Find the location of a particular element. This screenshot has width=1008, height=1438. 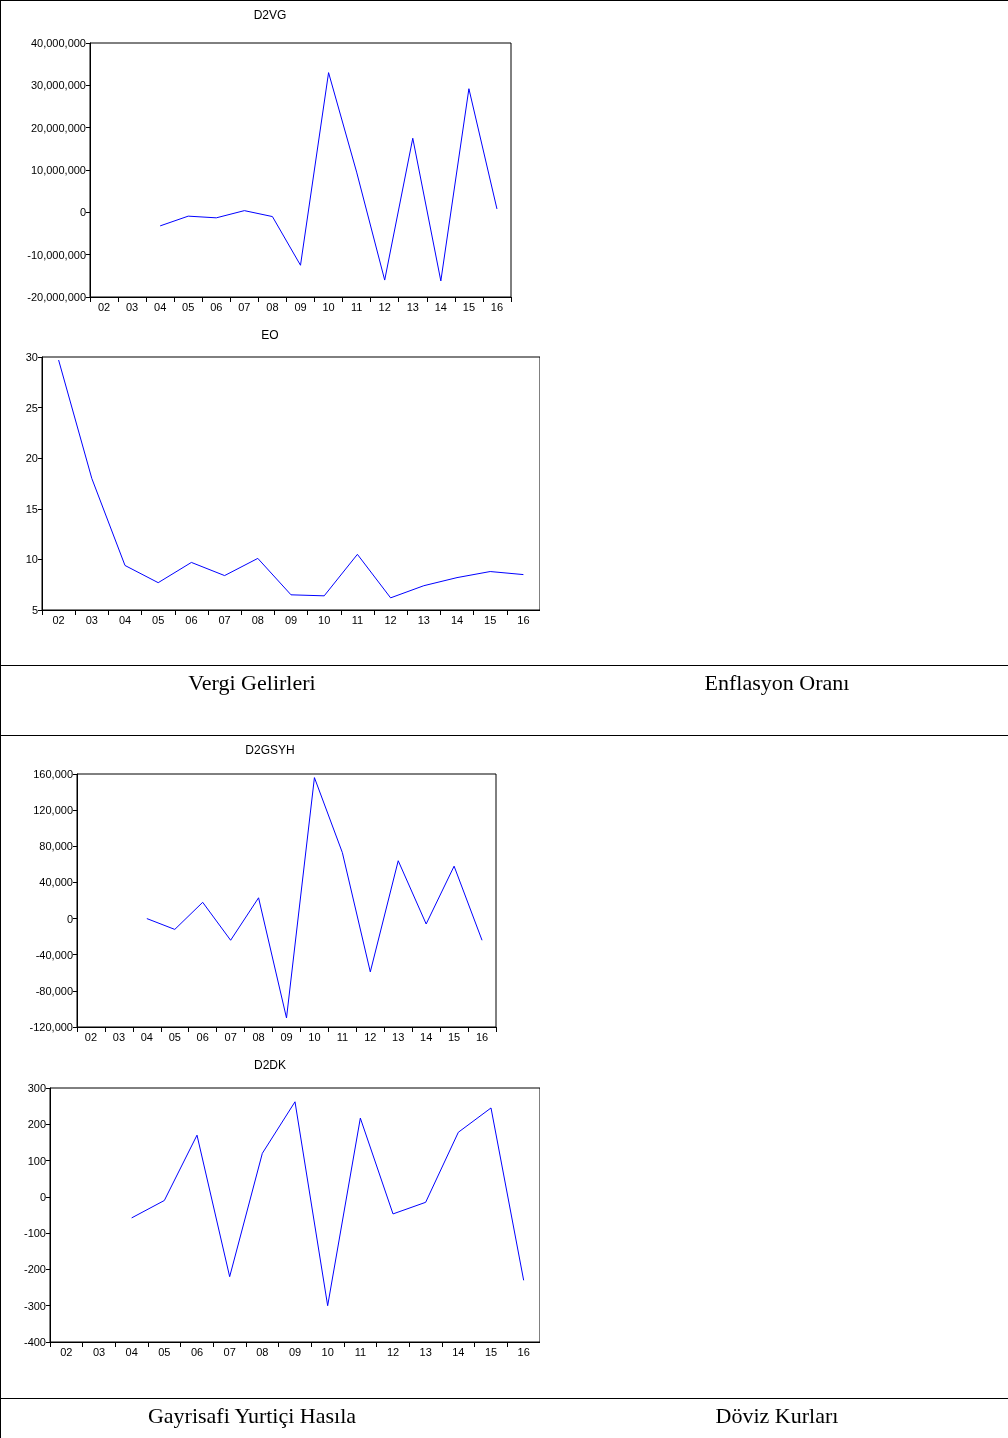

y-tick-label: -80,000 is located at coordinates (54, 990).